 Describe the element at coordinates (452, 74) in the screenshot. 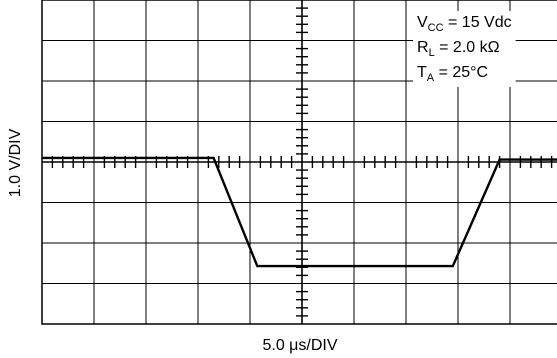

I see `annotation-ta: TA = 25°C` at that location.